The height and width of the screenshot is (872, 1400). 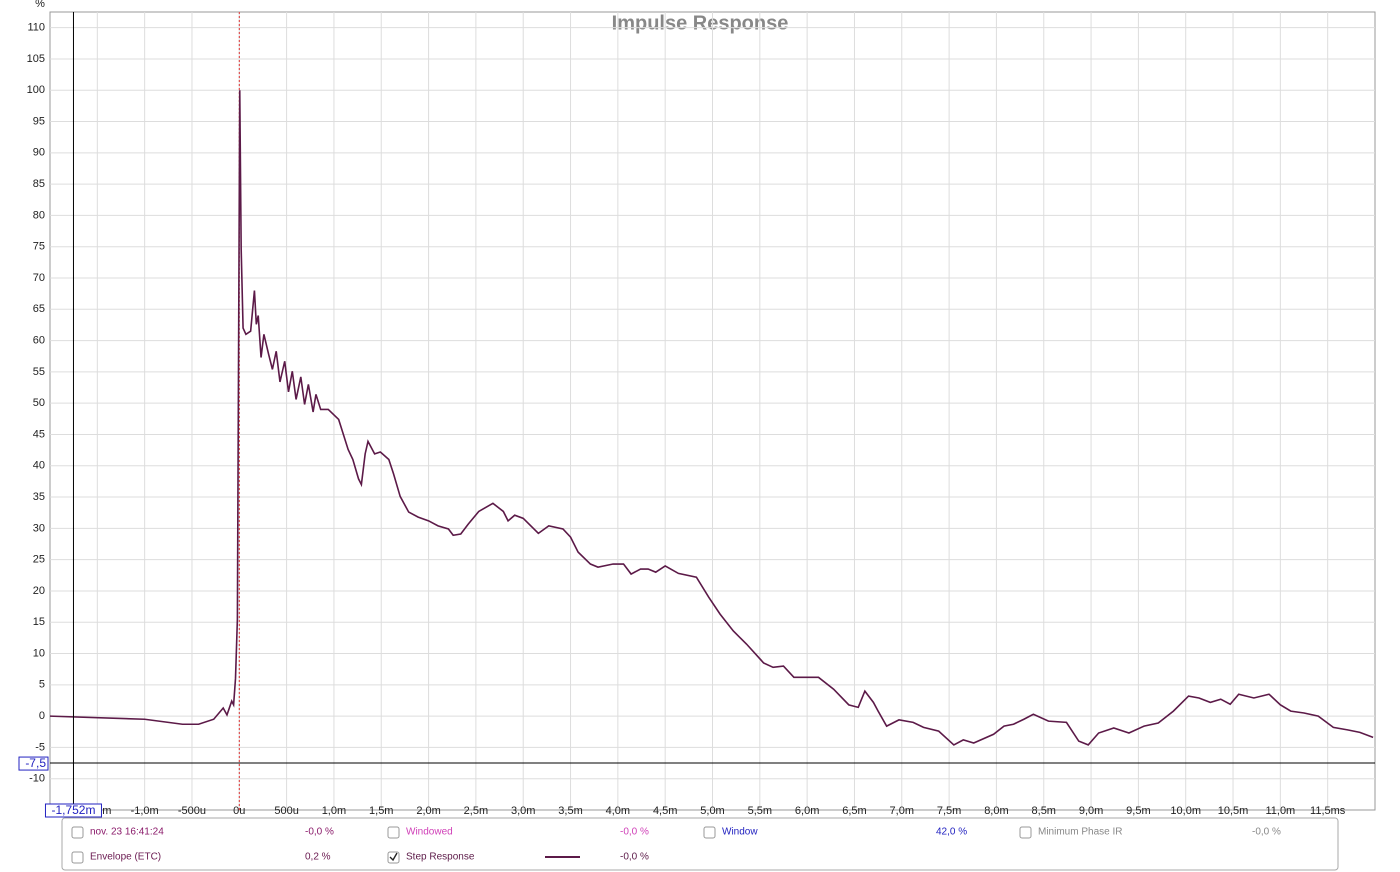 I want to click on y-tick-label: 45, so click(x=39, y=434).